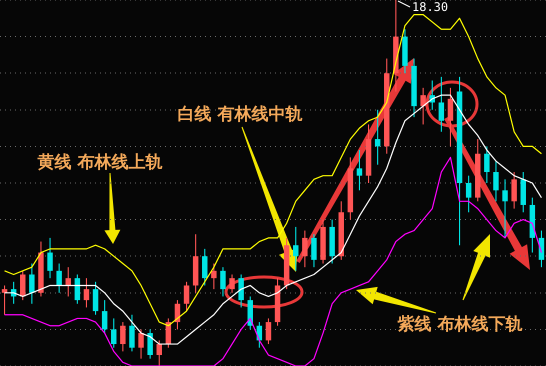 Image resolution: width=546 pixels, height=366 pixels. What do you see at coordinates (99, 162) in the screenshot?
I see `annotation: 黄线 布林线上轨` at bounding box center [99, 162].